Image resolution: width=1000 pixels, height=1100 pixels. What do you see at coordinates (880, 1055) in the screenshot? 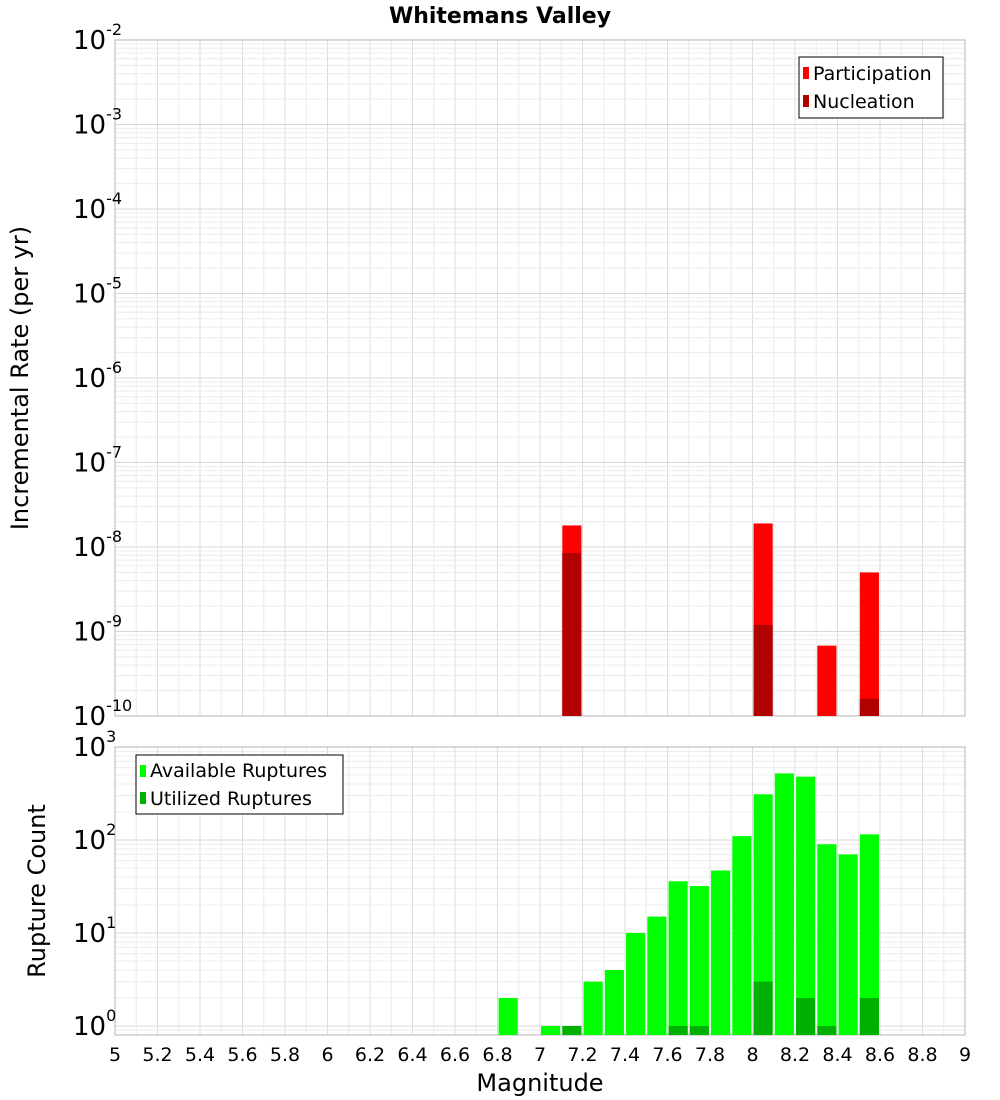
I see `x-tick-label: 8.6` at bounding box center [880, 1055].